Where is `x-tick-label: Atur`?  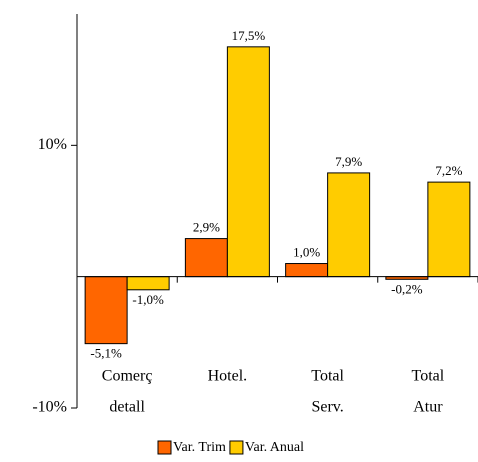 x-tick-label: Atur is located at coordinates (428, 407).